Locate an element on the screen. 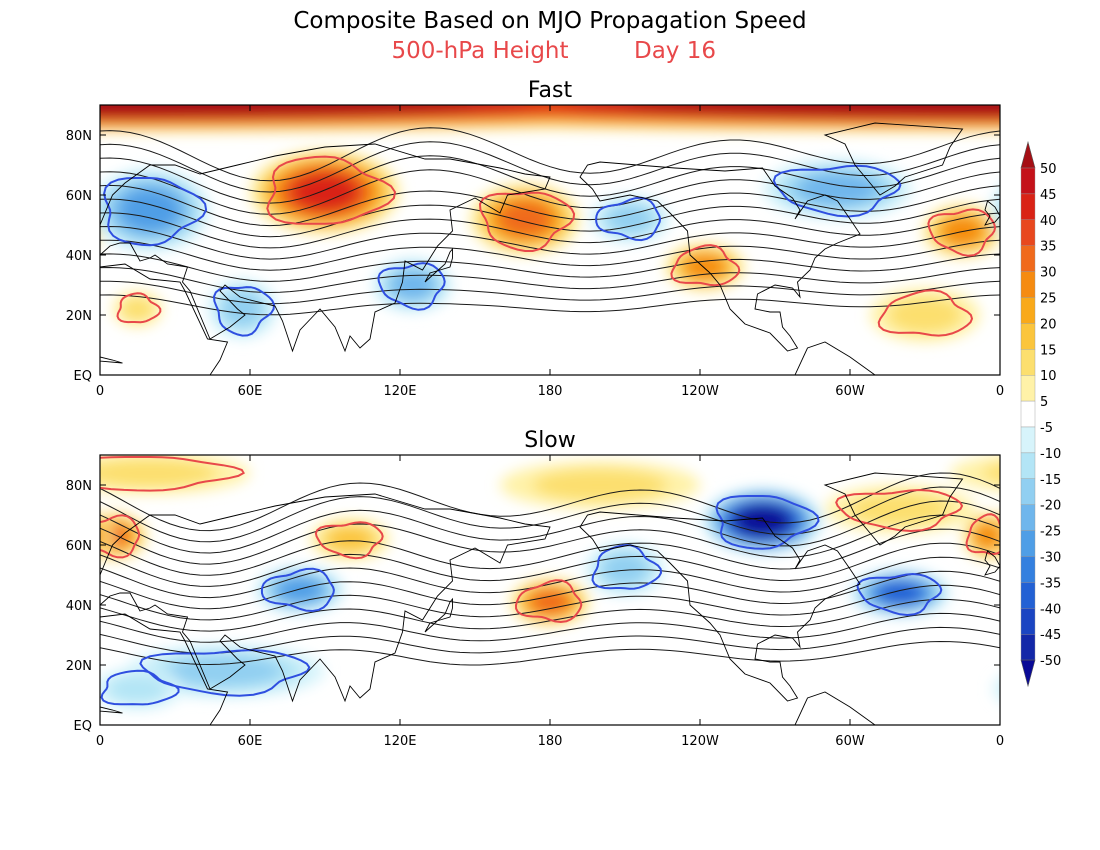  colorbar-label: -20 is located at coordinates (1050, 506).